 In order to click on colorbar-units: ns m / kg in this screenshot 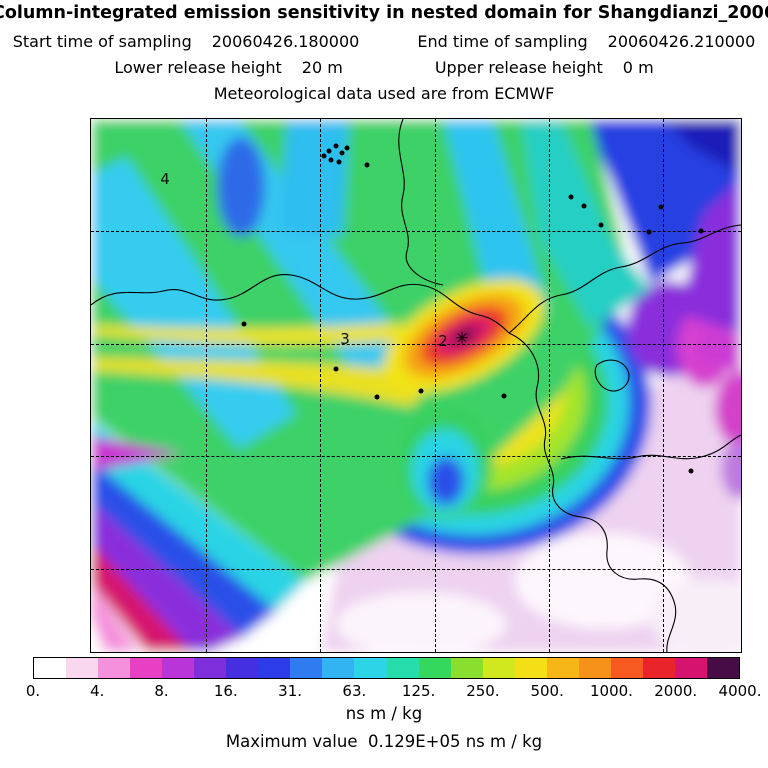, I will do `click(384, 713)`.